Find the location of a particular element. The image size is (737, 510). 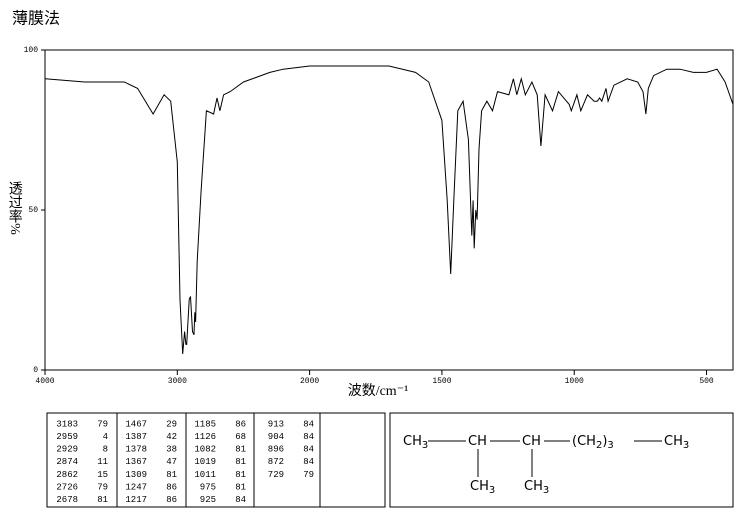

table-wavenumber: 1185 is located at coordinates (205, 424).